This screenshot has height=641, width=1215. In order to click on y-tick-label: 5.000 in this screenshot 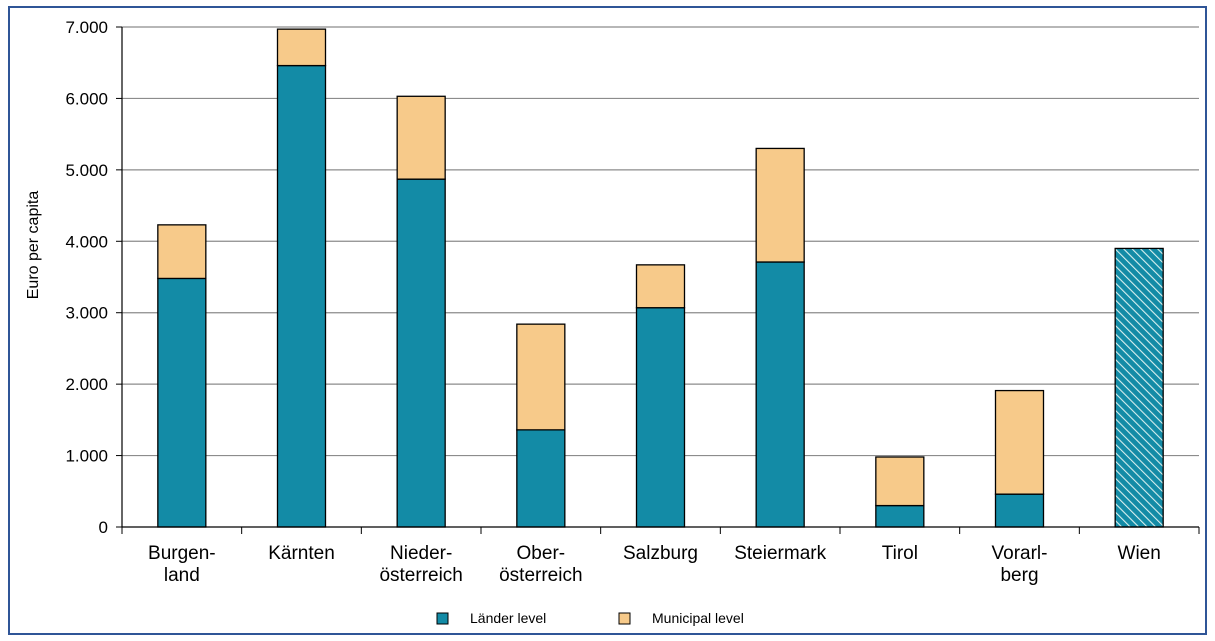, I will do `click(86, 170)`.